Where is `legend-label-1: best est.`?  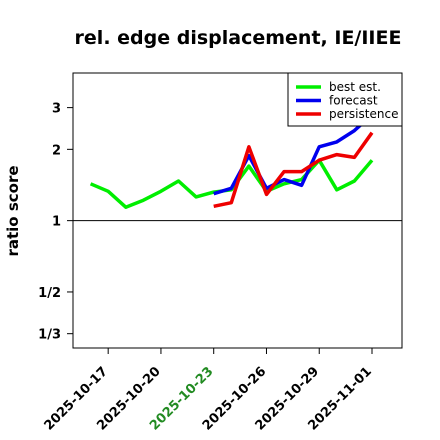
legend-label-1: best est. is located at coordinates (355, 87).